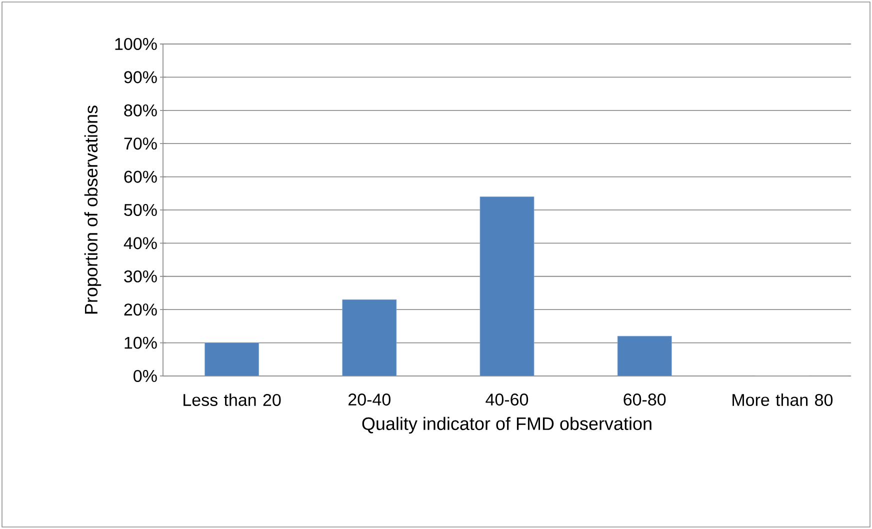  I want to click on y-tick-label: 20%, so click(140, 310).